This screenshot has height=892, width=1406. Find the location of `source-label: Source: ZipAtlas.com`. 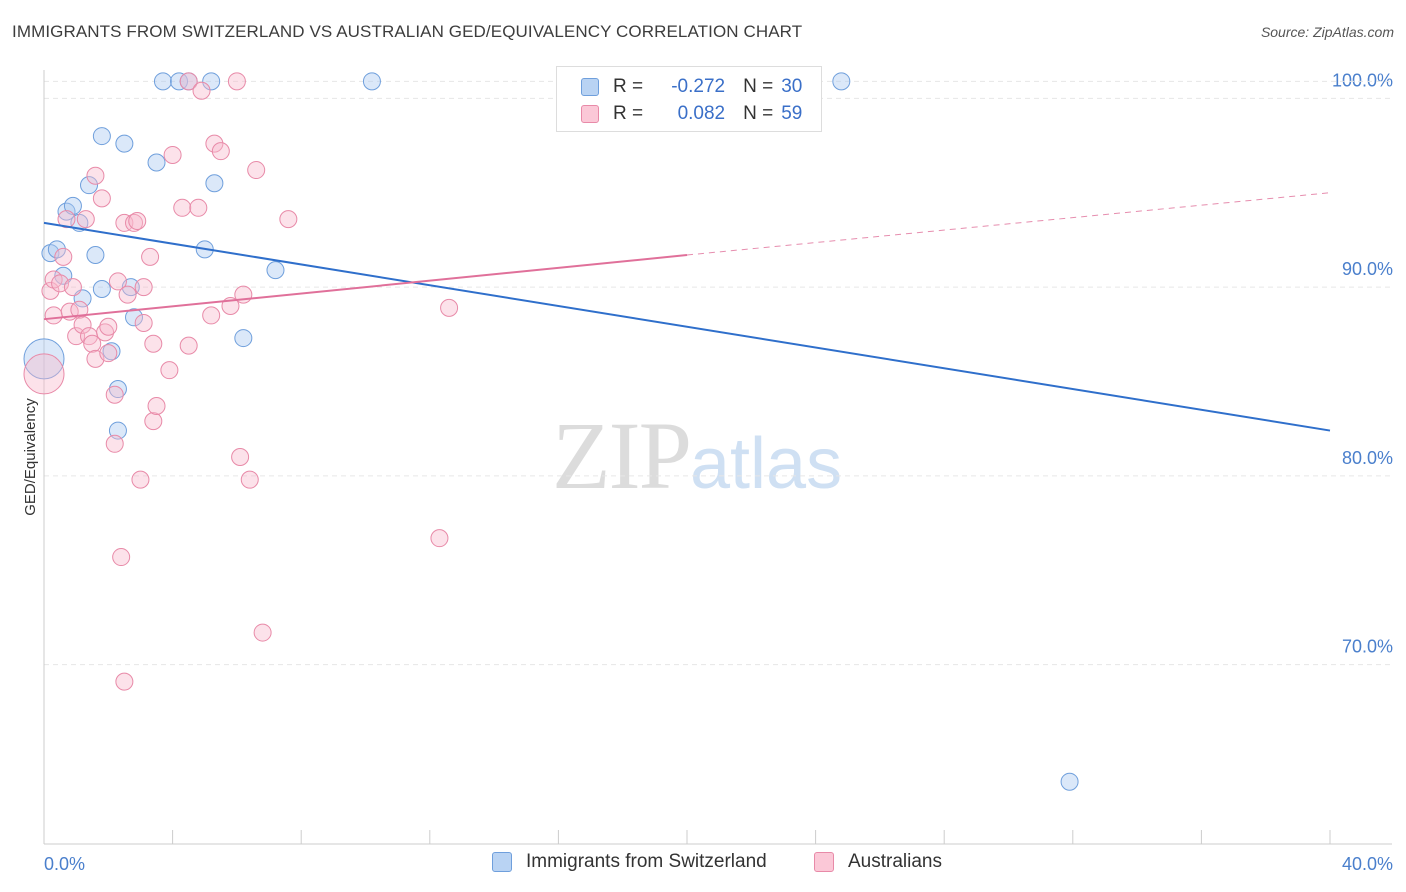

source-label: Source: ZipAtlas.com is located at coordinates (1327, 32).